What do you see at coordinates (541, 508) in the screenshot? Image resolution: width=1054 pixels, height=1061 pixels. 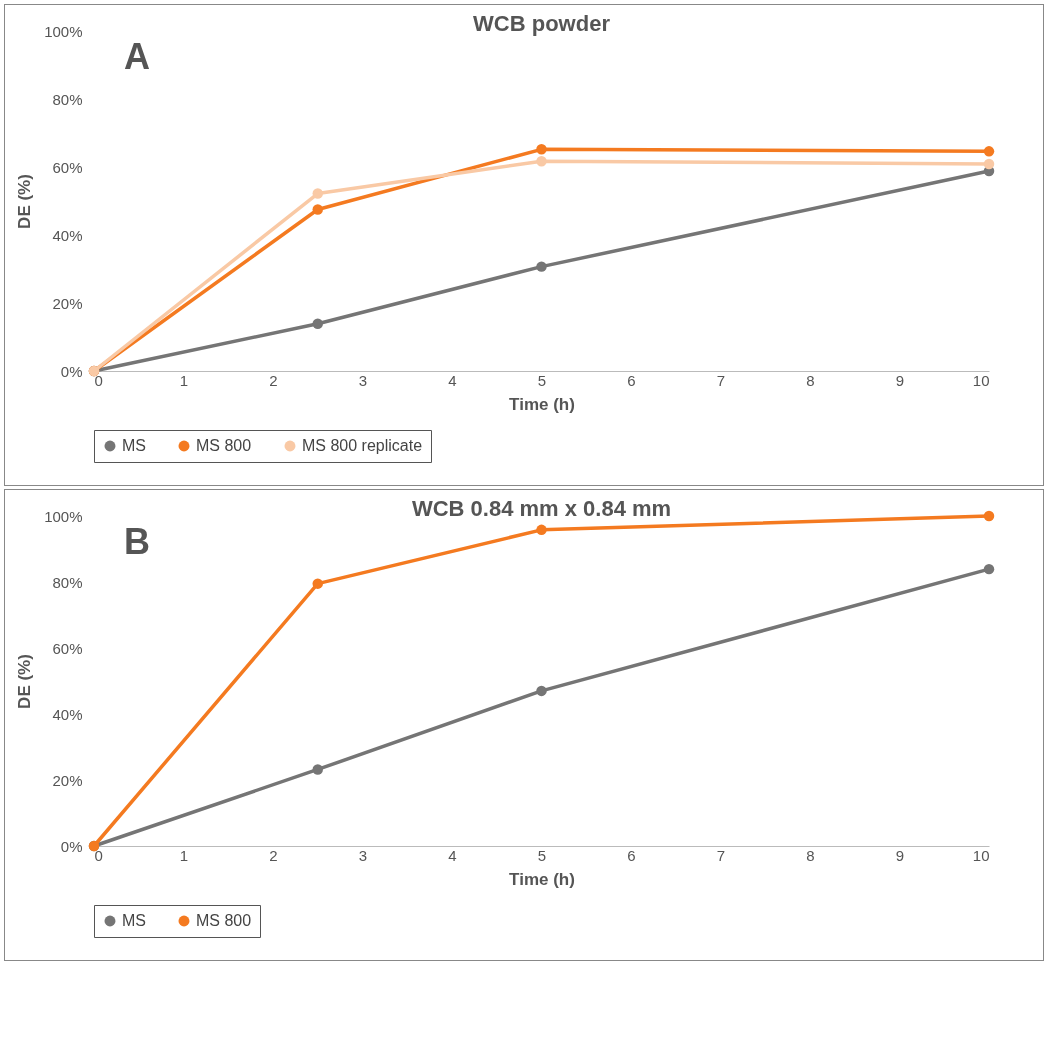 I see `chart-title: WCB 0.84 mm x 0.84 mm` at bounding box center [541, 508].